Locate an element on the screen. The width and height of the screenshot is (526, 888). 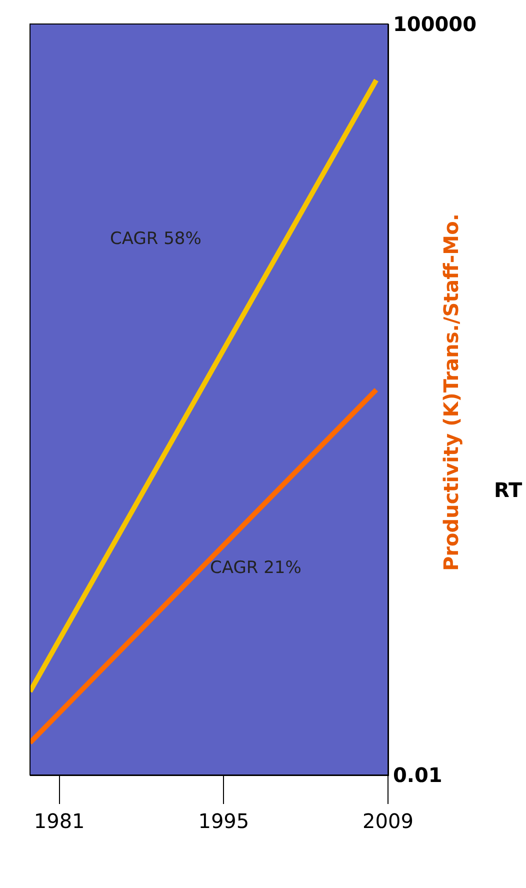
x-tick-label: 2009 is located at coordinates (388, 821).